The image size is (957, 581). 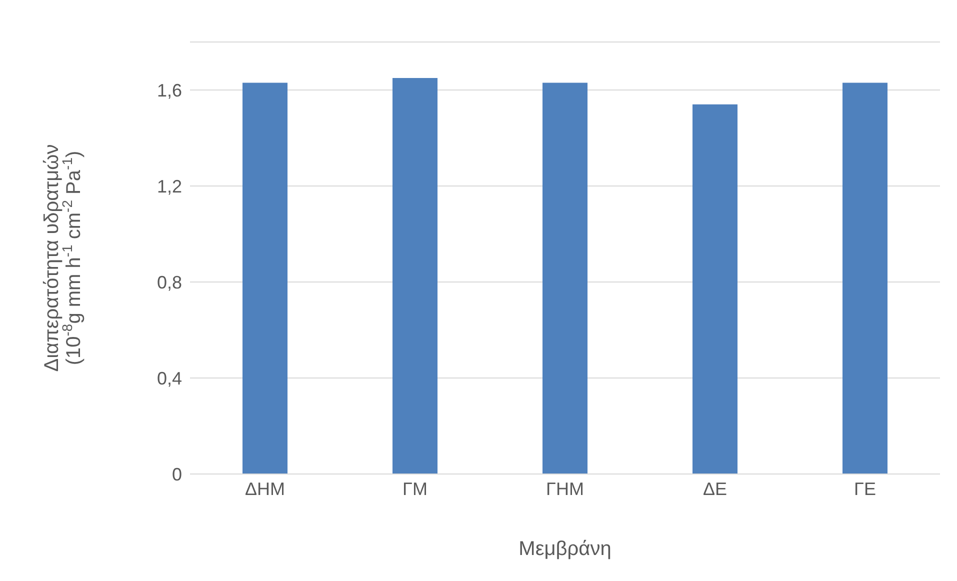 What do you see at coordinates (265, 488) in the screenshot?
I see `x-tick-label: ΔΗΜ` at bounding box center [265, 488].